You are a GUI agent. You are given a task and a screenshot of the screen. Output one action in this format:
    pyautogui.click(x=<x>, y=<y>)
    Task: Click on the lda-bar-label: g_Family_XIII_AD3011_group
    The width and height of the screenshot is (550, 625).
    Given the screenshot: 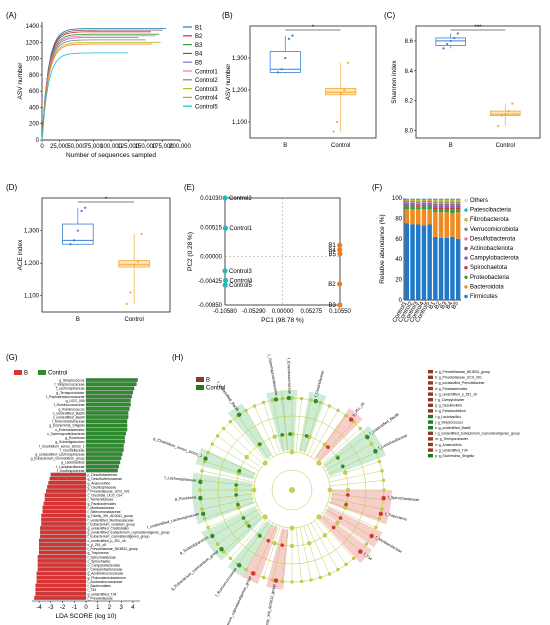 What is the action you would take?
    pyautogui.click(x=110, y=516)
    